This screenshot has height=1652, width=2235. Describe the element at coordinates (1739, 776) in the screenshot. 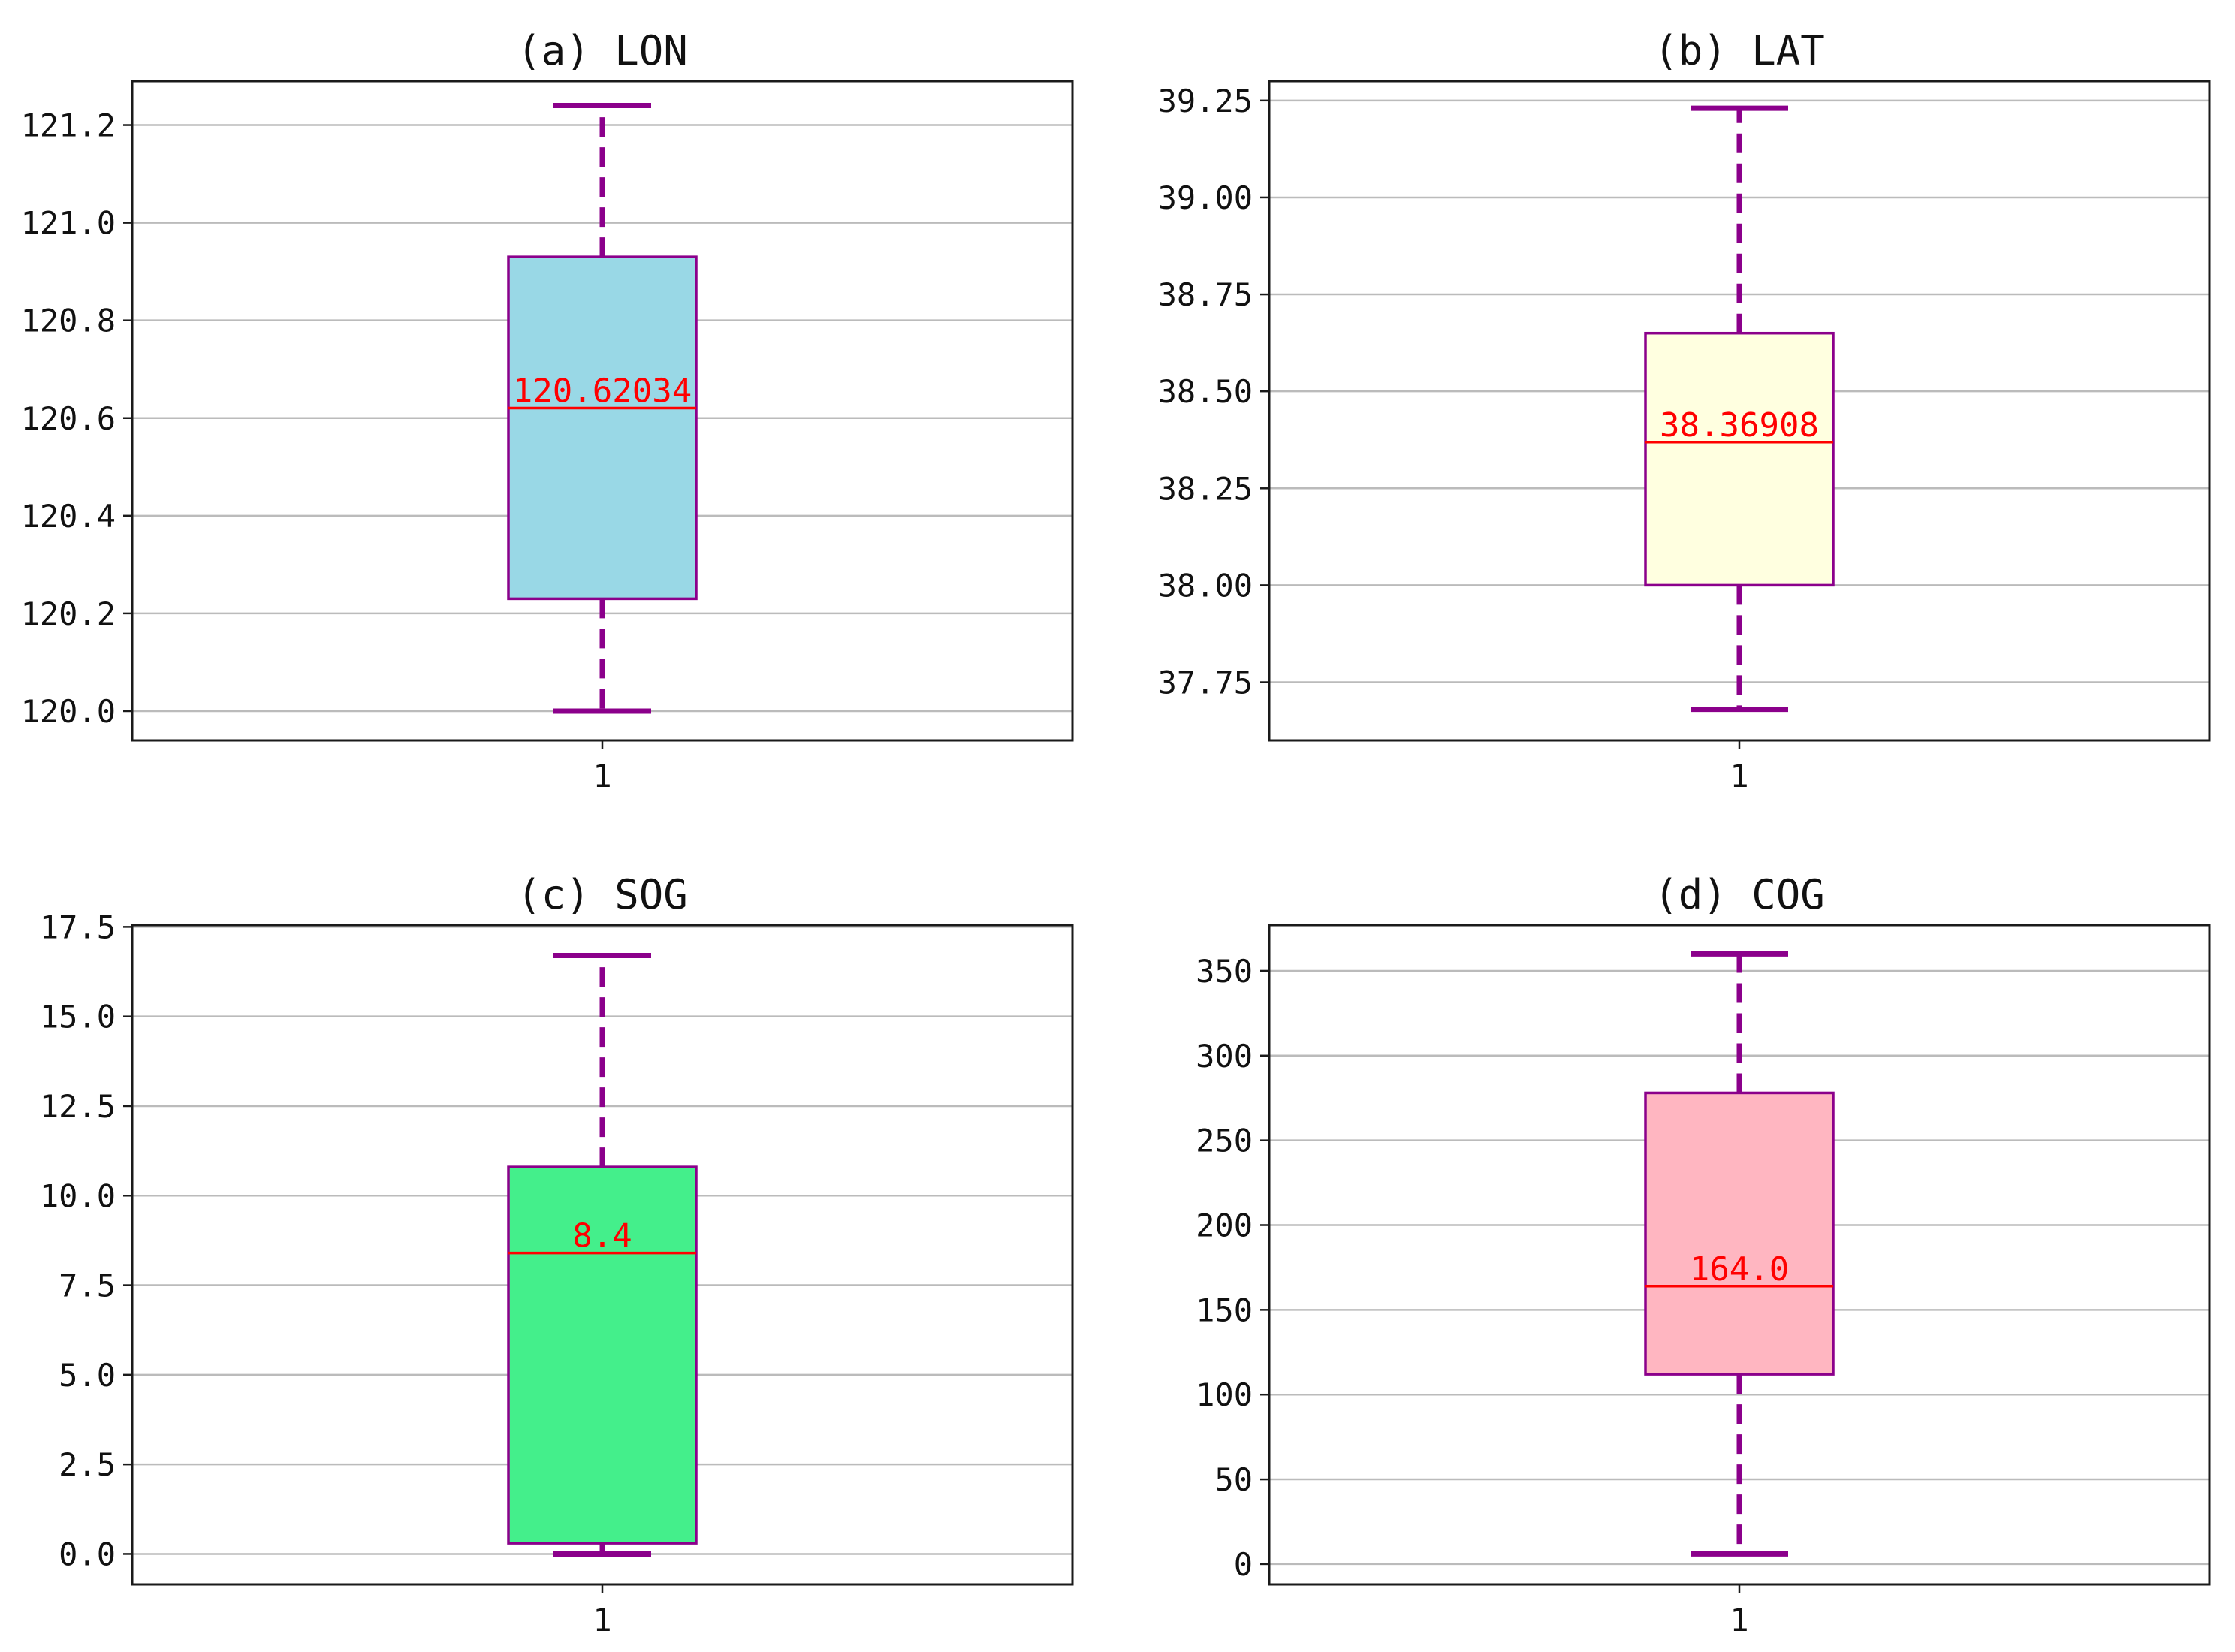

I see `x-tick-label-lat: 1` at that location.